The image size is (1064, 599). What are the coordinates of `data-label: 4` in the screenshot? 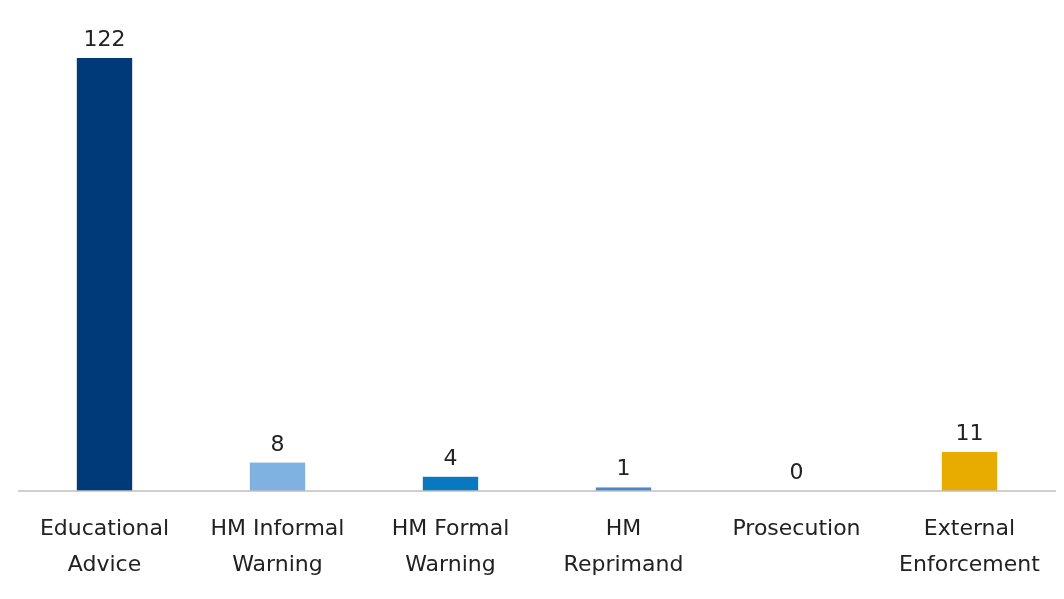 It's located at (450, 457).